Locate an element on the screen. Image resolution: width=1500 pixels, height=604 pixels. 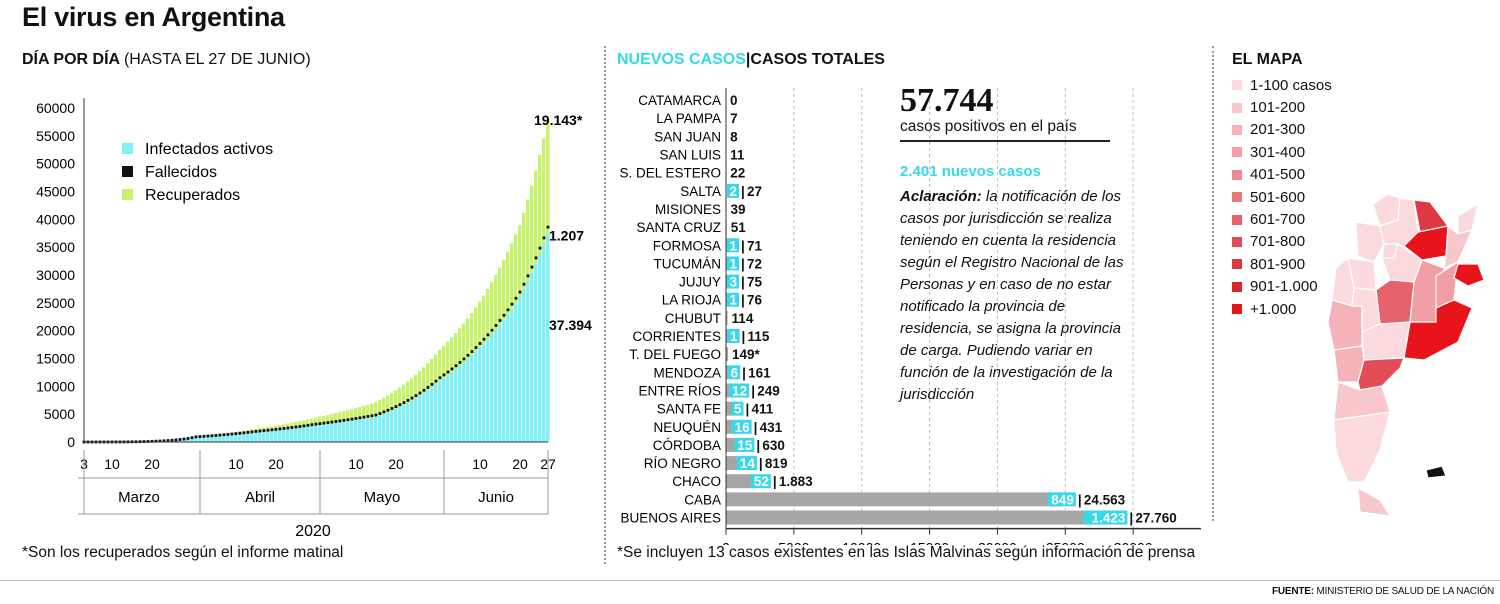
y-tick-label: 10000 is located at coordinates (55, 386).